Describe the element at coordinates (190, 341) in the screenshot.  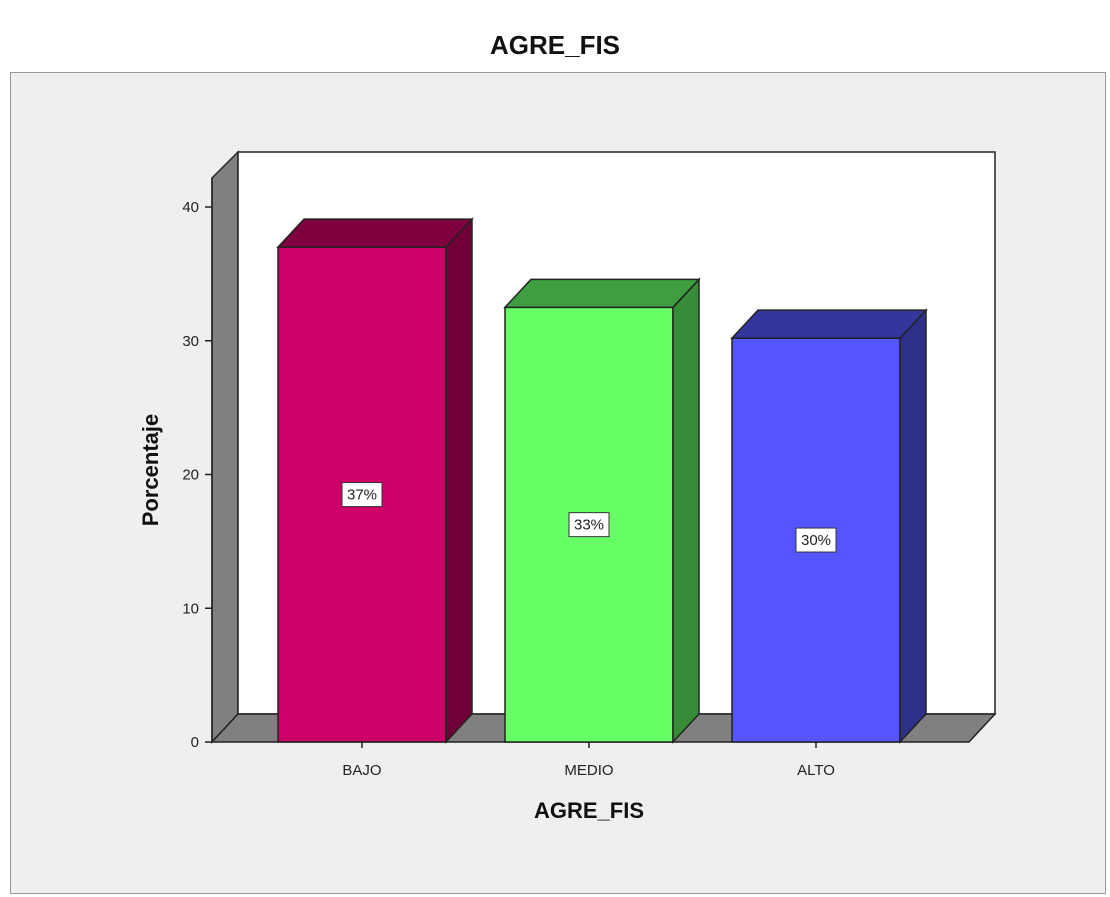
I see `y-tick-label: 30` at that location.